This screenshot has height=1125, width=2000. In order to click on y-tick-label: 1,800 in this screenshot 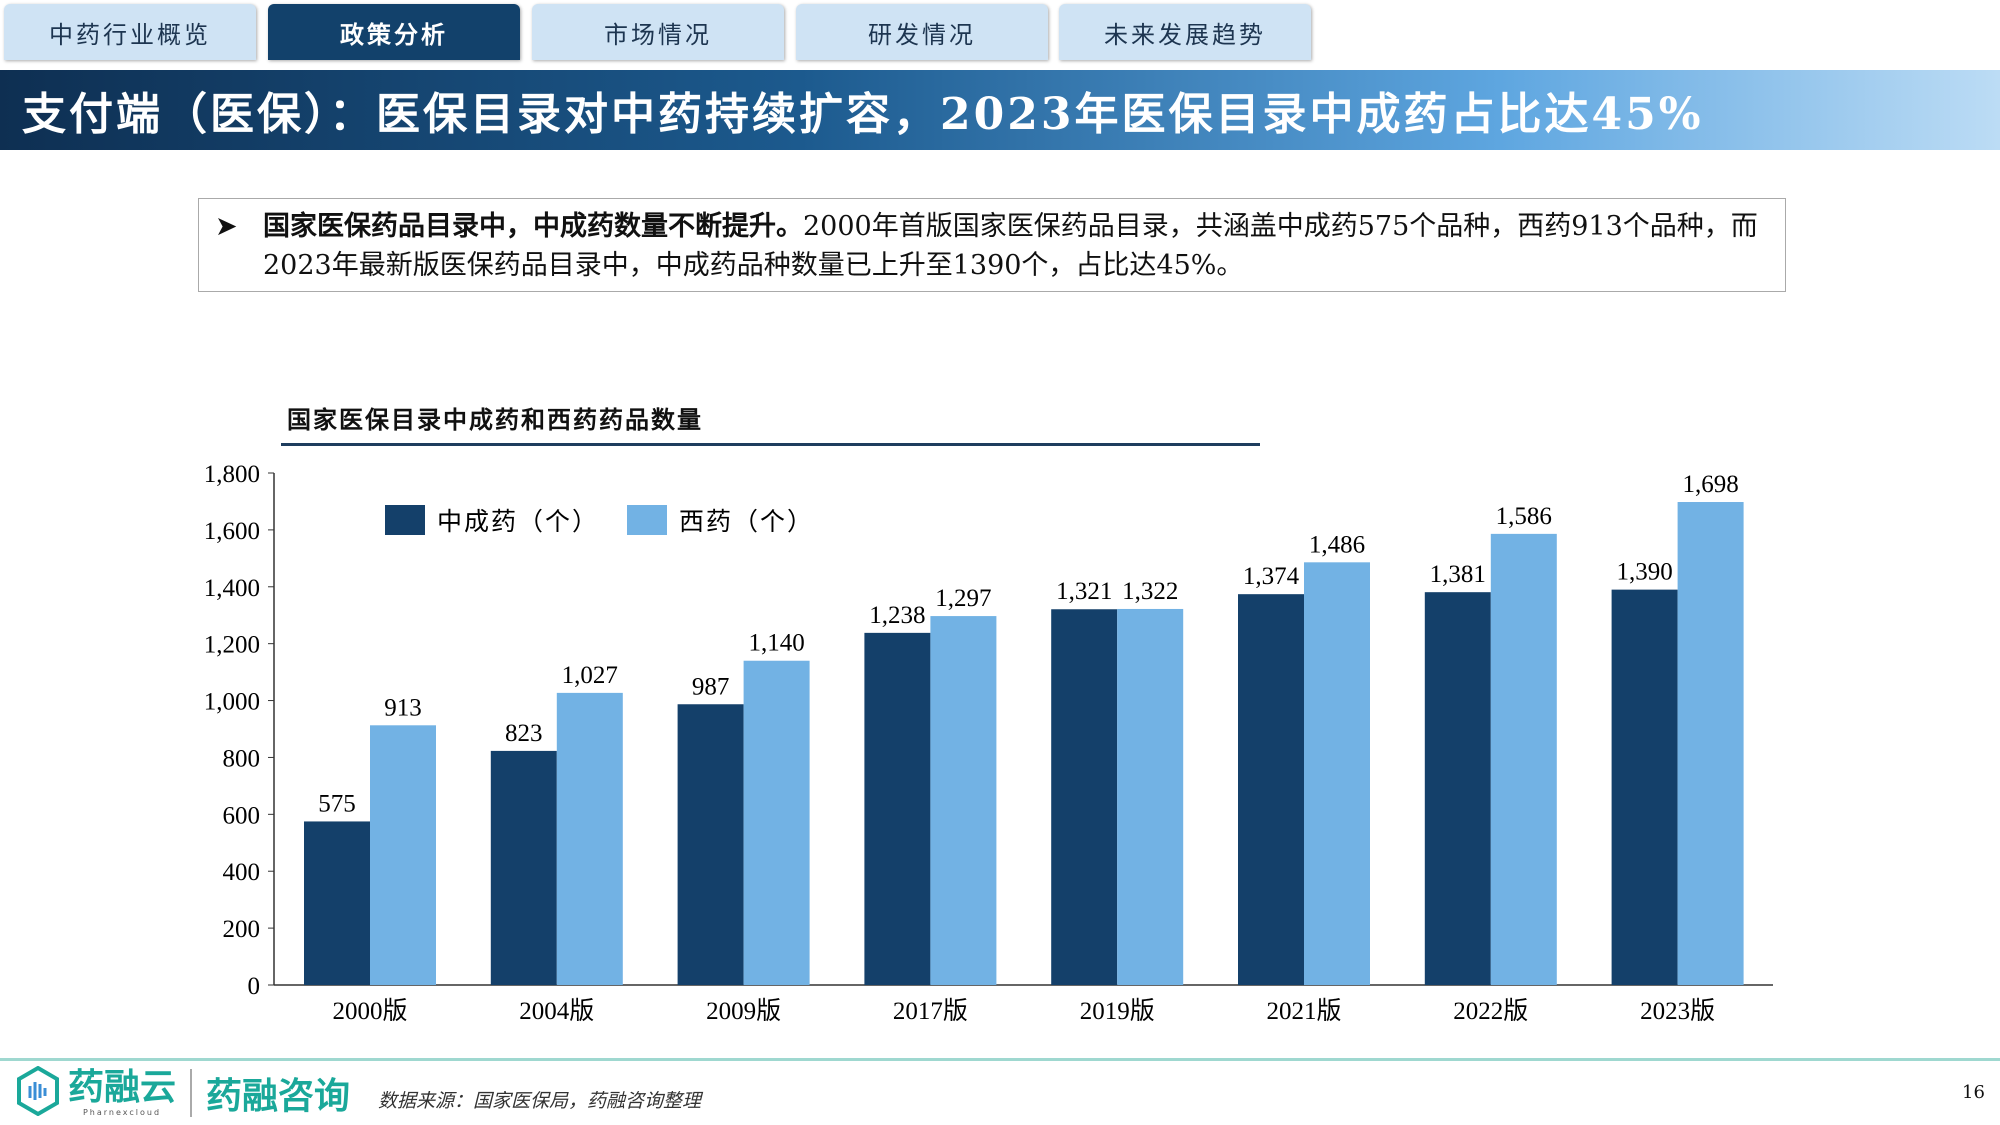, I will do `click(232, 474)`.